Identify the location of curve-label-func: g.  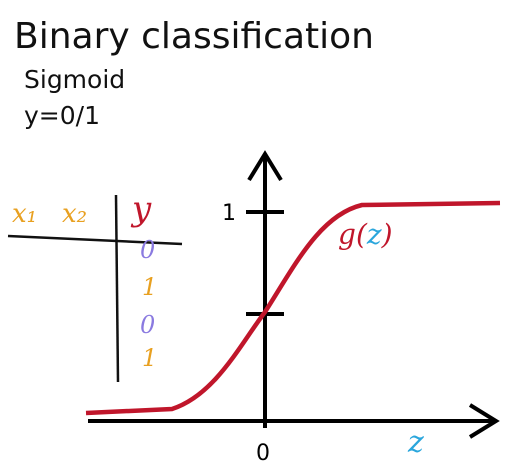
(347, 234).